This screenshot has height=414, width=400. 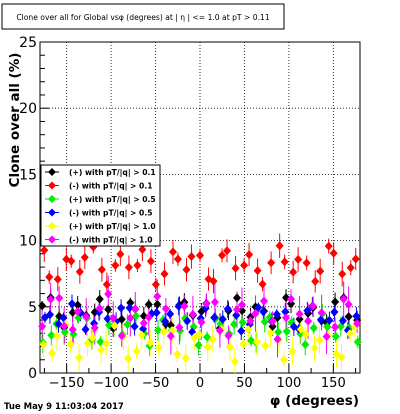 What do you see at coordinates (314, 401) in the screenshot?
I see `x-axis-label: φ (degrees)` at bounding box center [314, 401].